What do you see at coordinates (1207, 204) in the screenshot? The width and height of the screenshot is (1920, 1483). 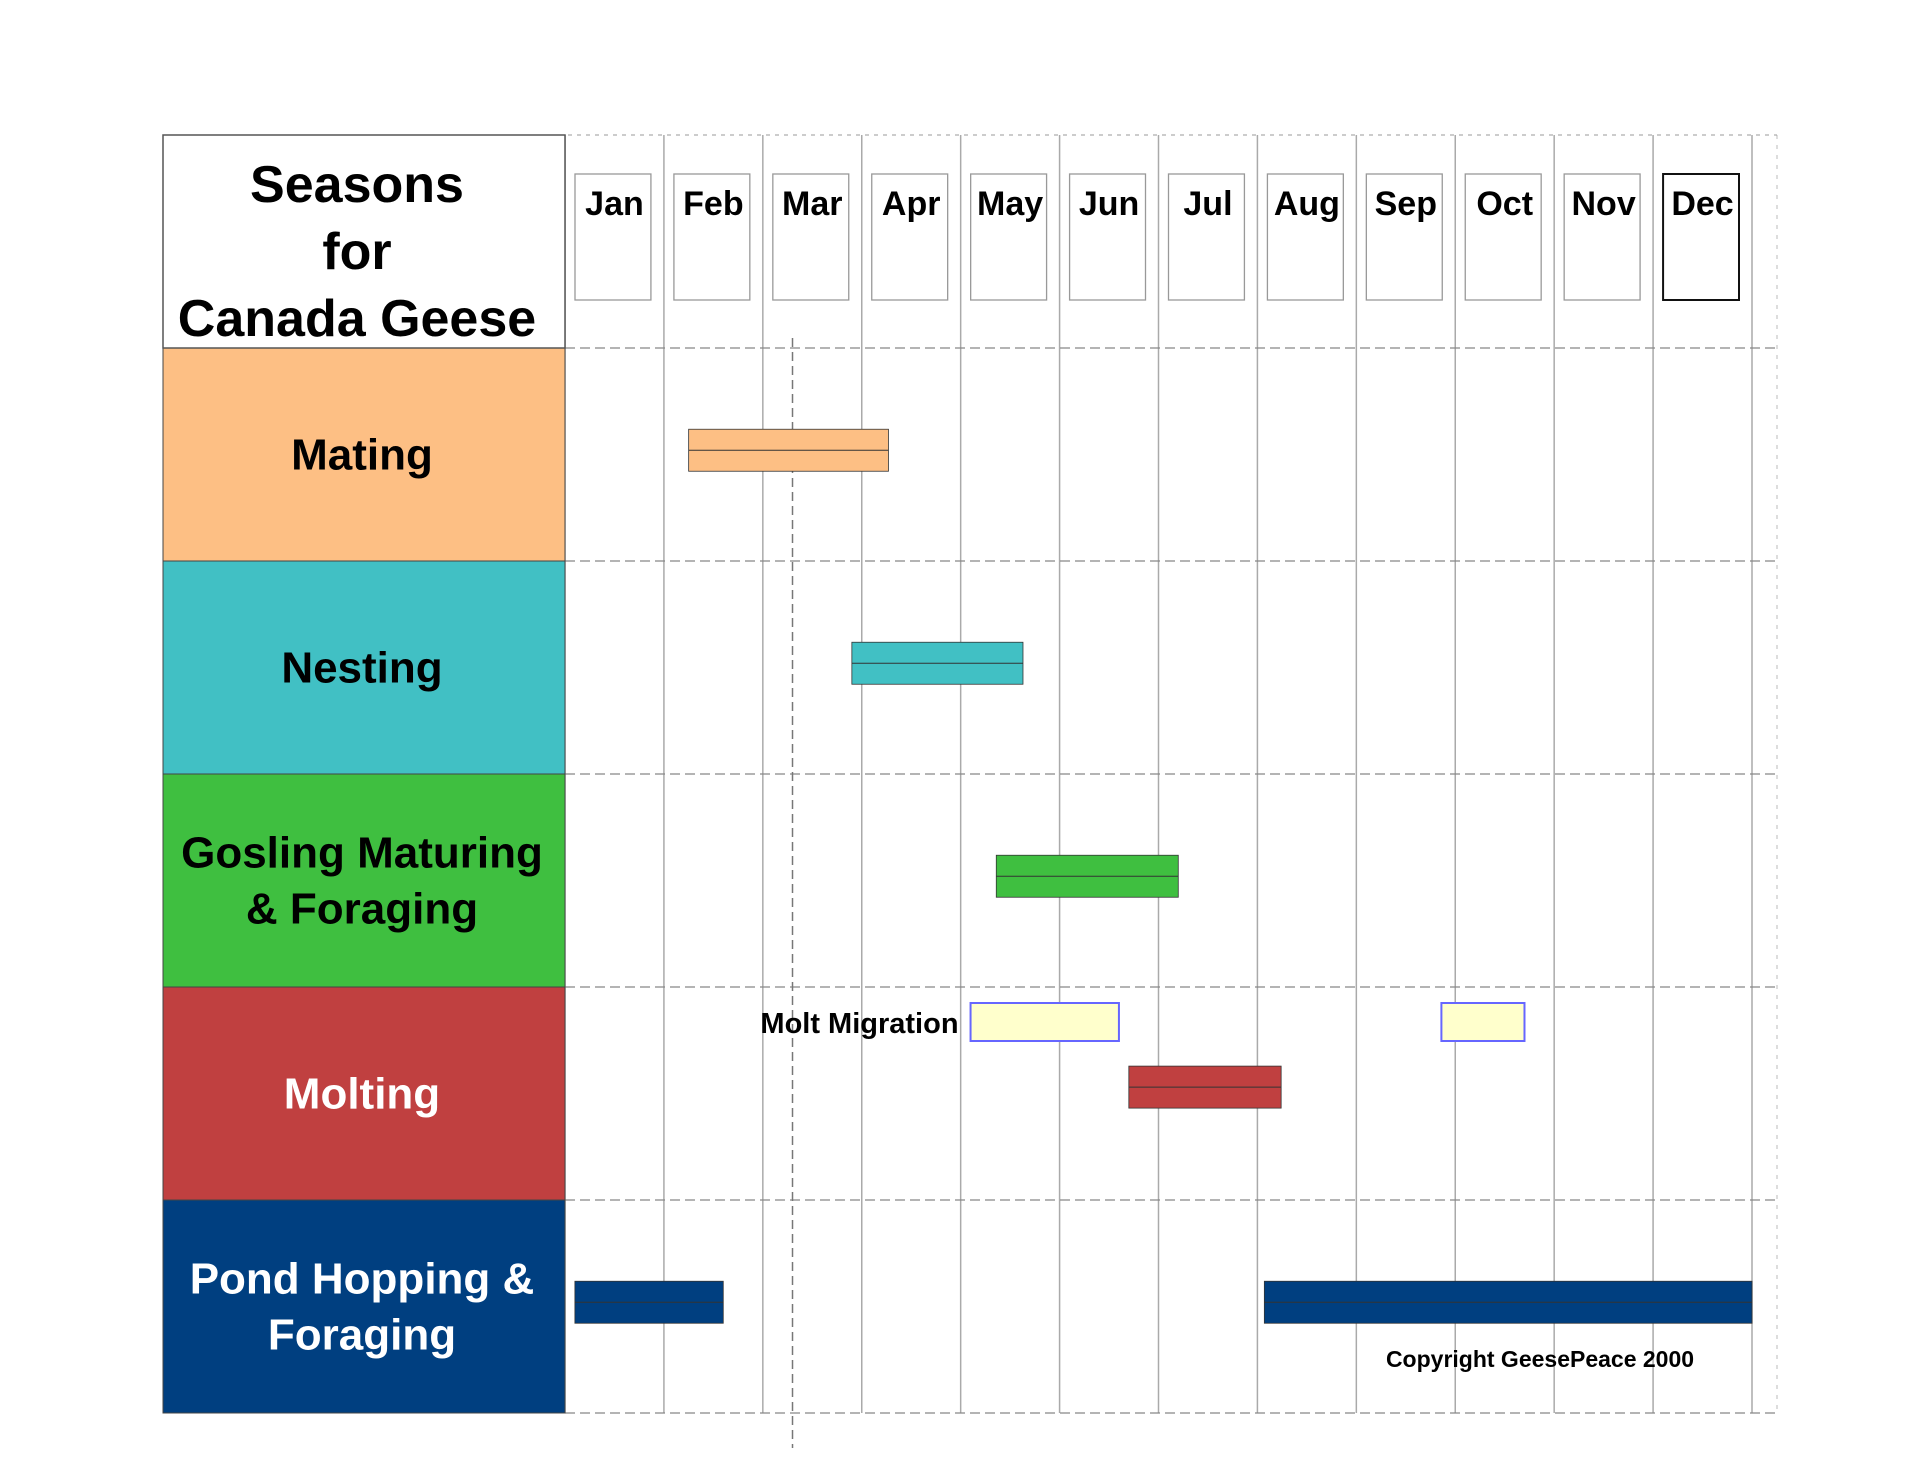 I see `month-label: Jul` at bounding box center [1207, 204].